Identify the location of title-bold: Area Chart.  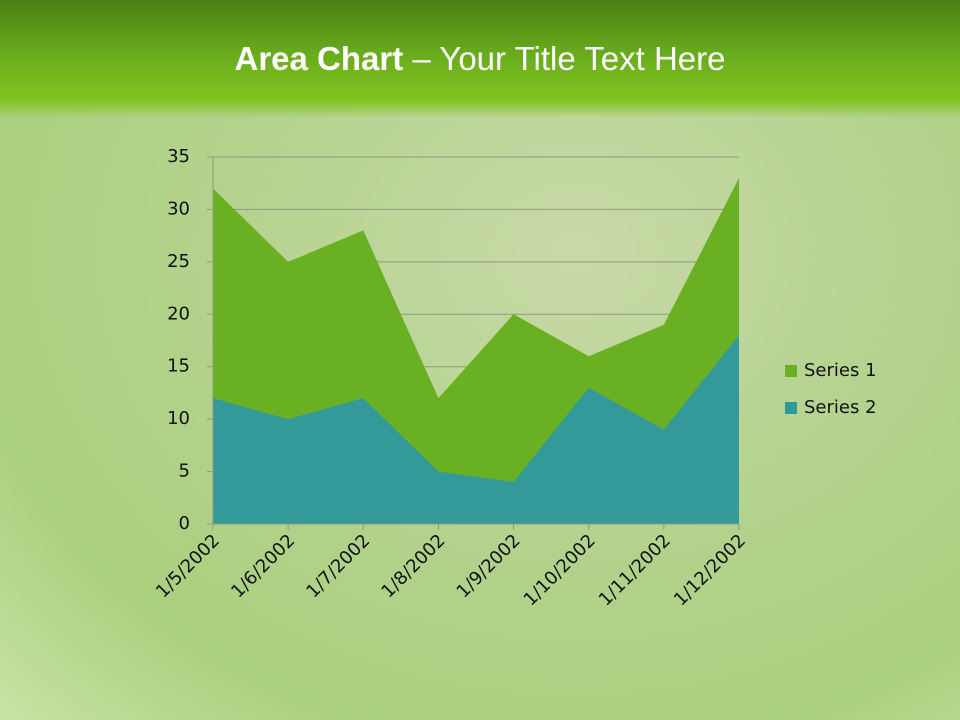
(319, 58).